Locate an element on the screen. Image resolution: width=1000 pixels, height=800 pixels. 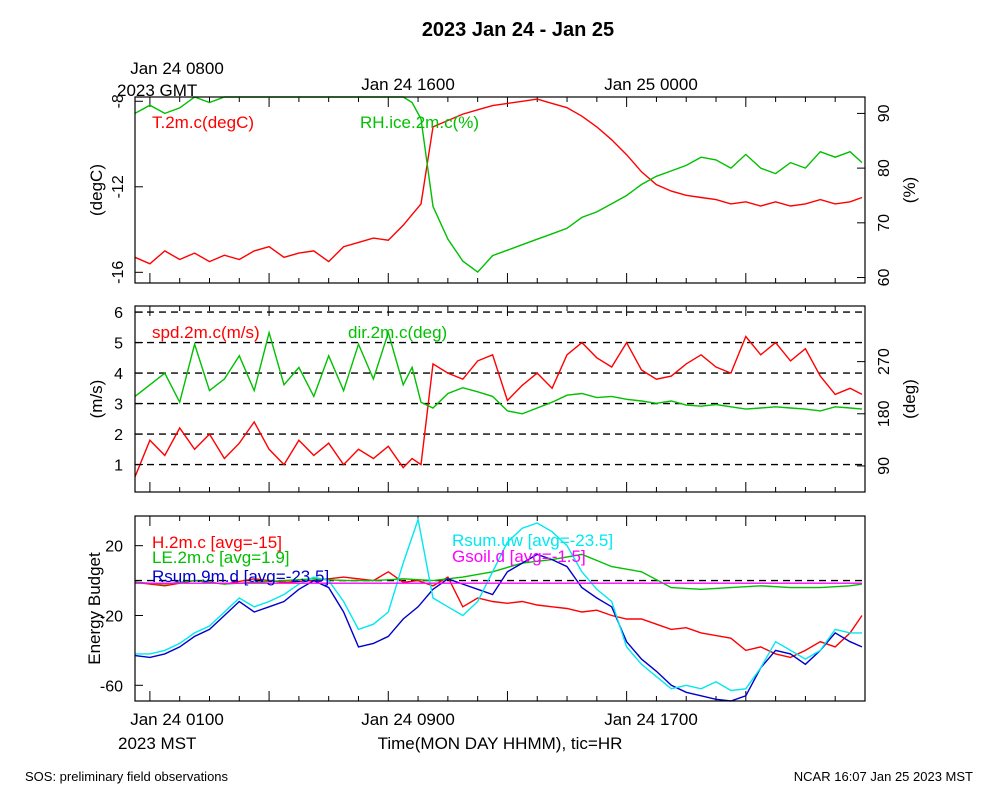
legend-entry-1-0: spd.2m.c(m/s) is located at coordinates (206, 332).